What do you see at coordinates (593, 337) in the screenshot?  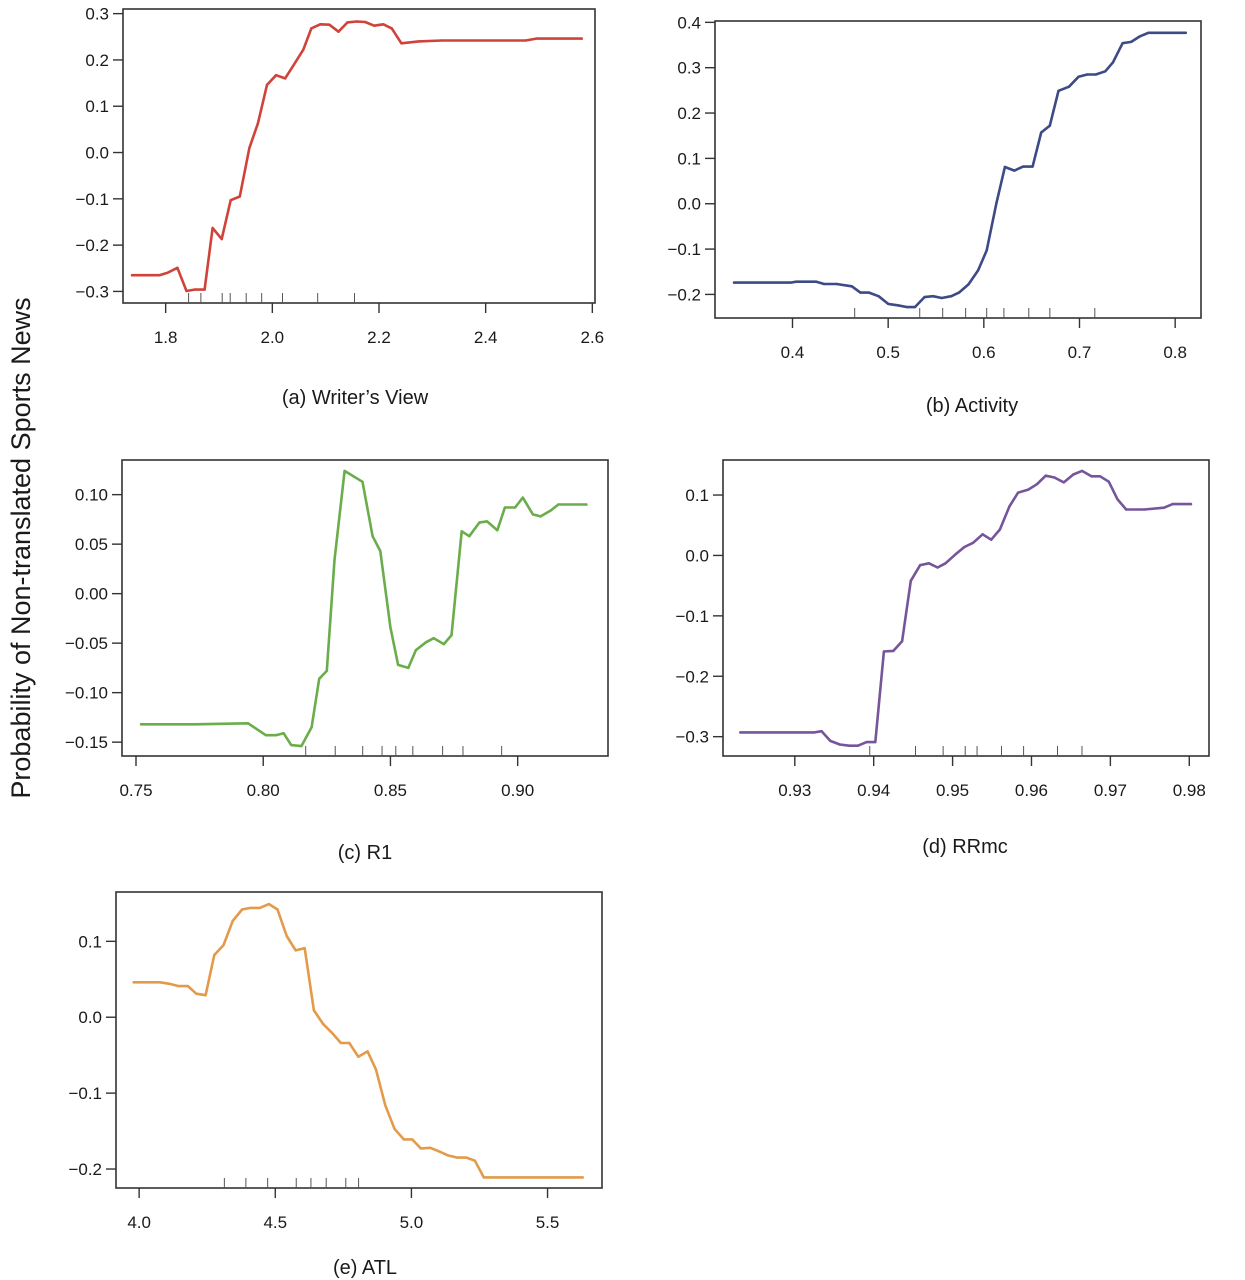 I see `panel-a-x-tick-label: 2.6` at bounding box center [593, 337].